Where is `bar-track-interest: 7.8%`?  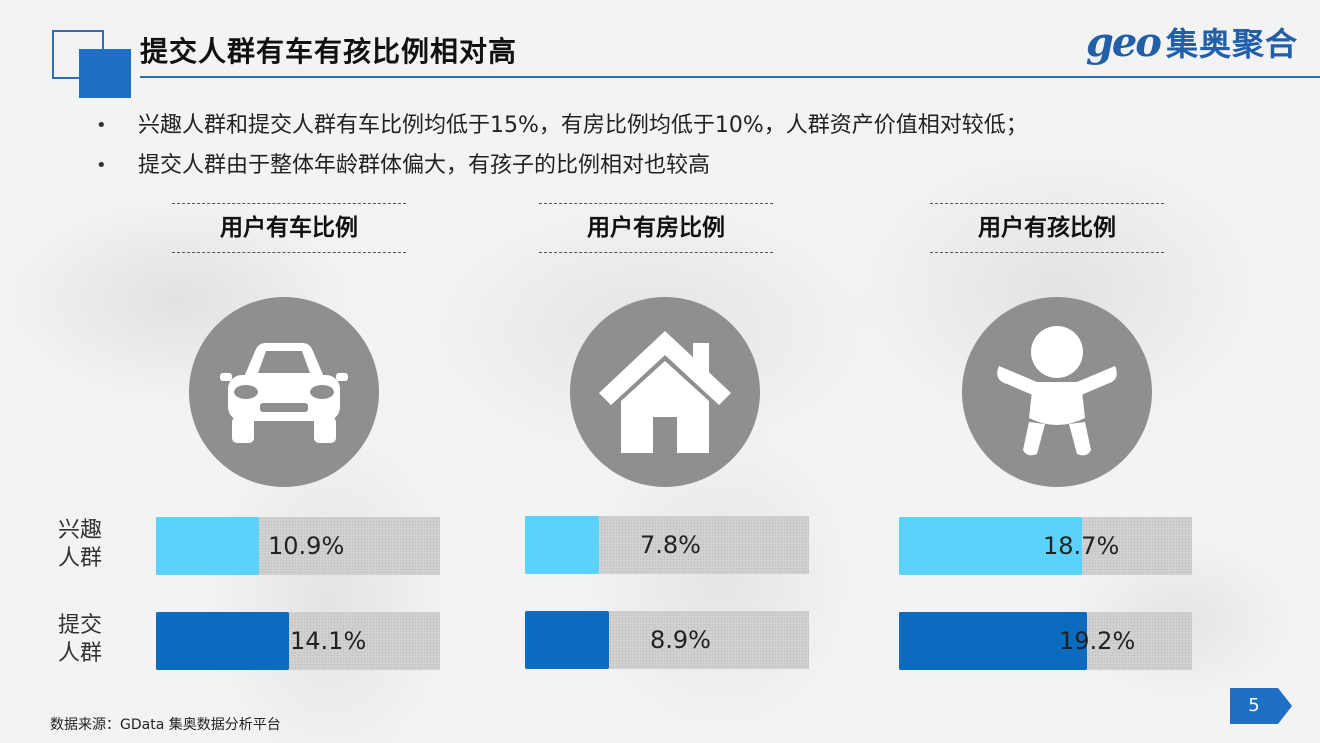
bar-track-interest: 7.8% is located at coordinates (667, 545).